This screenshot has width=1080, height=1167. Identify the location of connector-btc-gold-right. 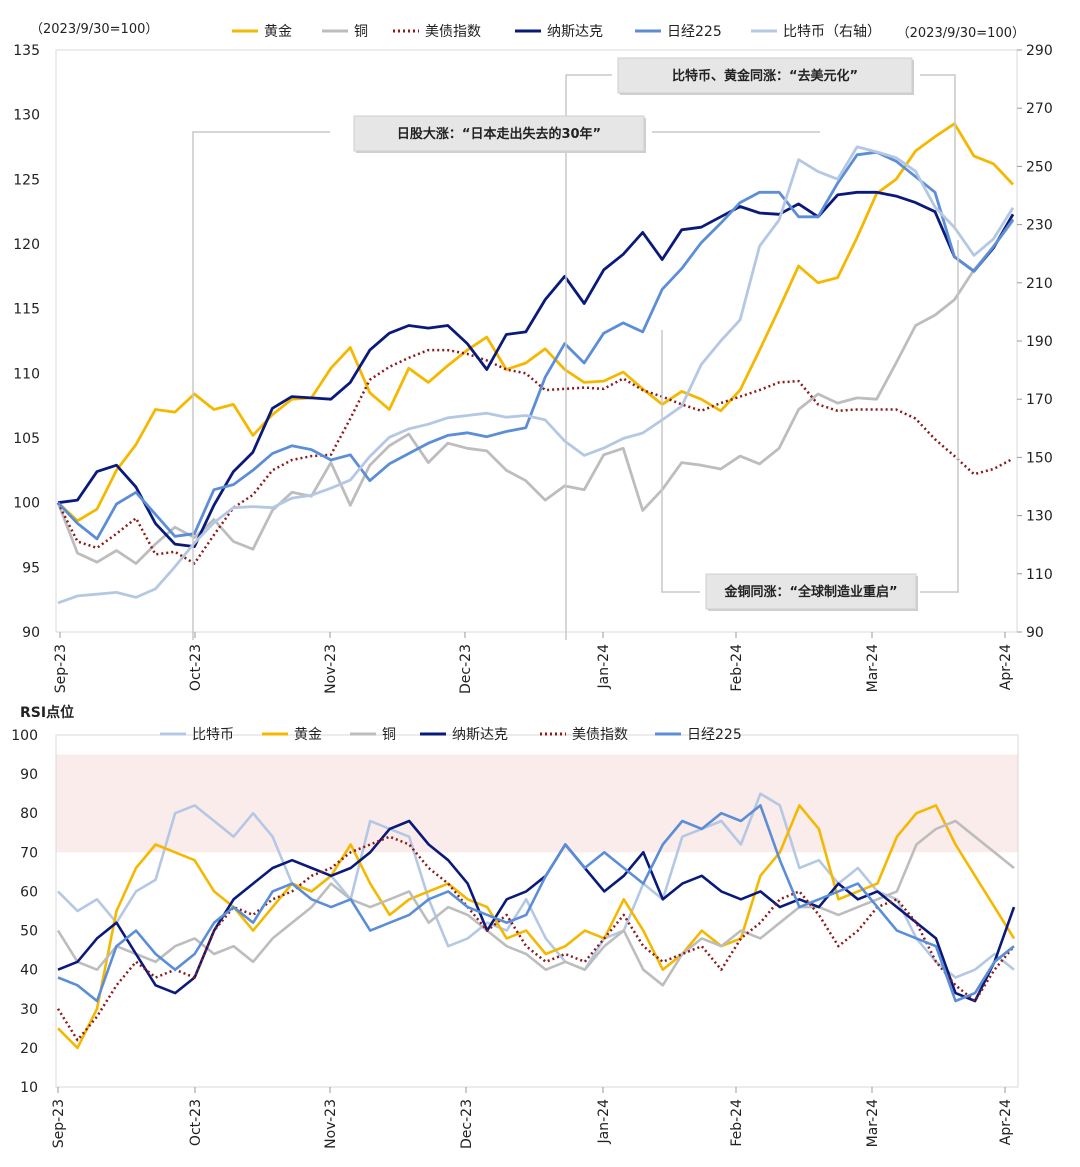
(938, 152).